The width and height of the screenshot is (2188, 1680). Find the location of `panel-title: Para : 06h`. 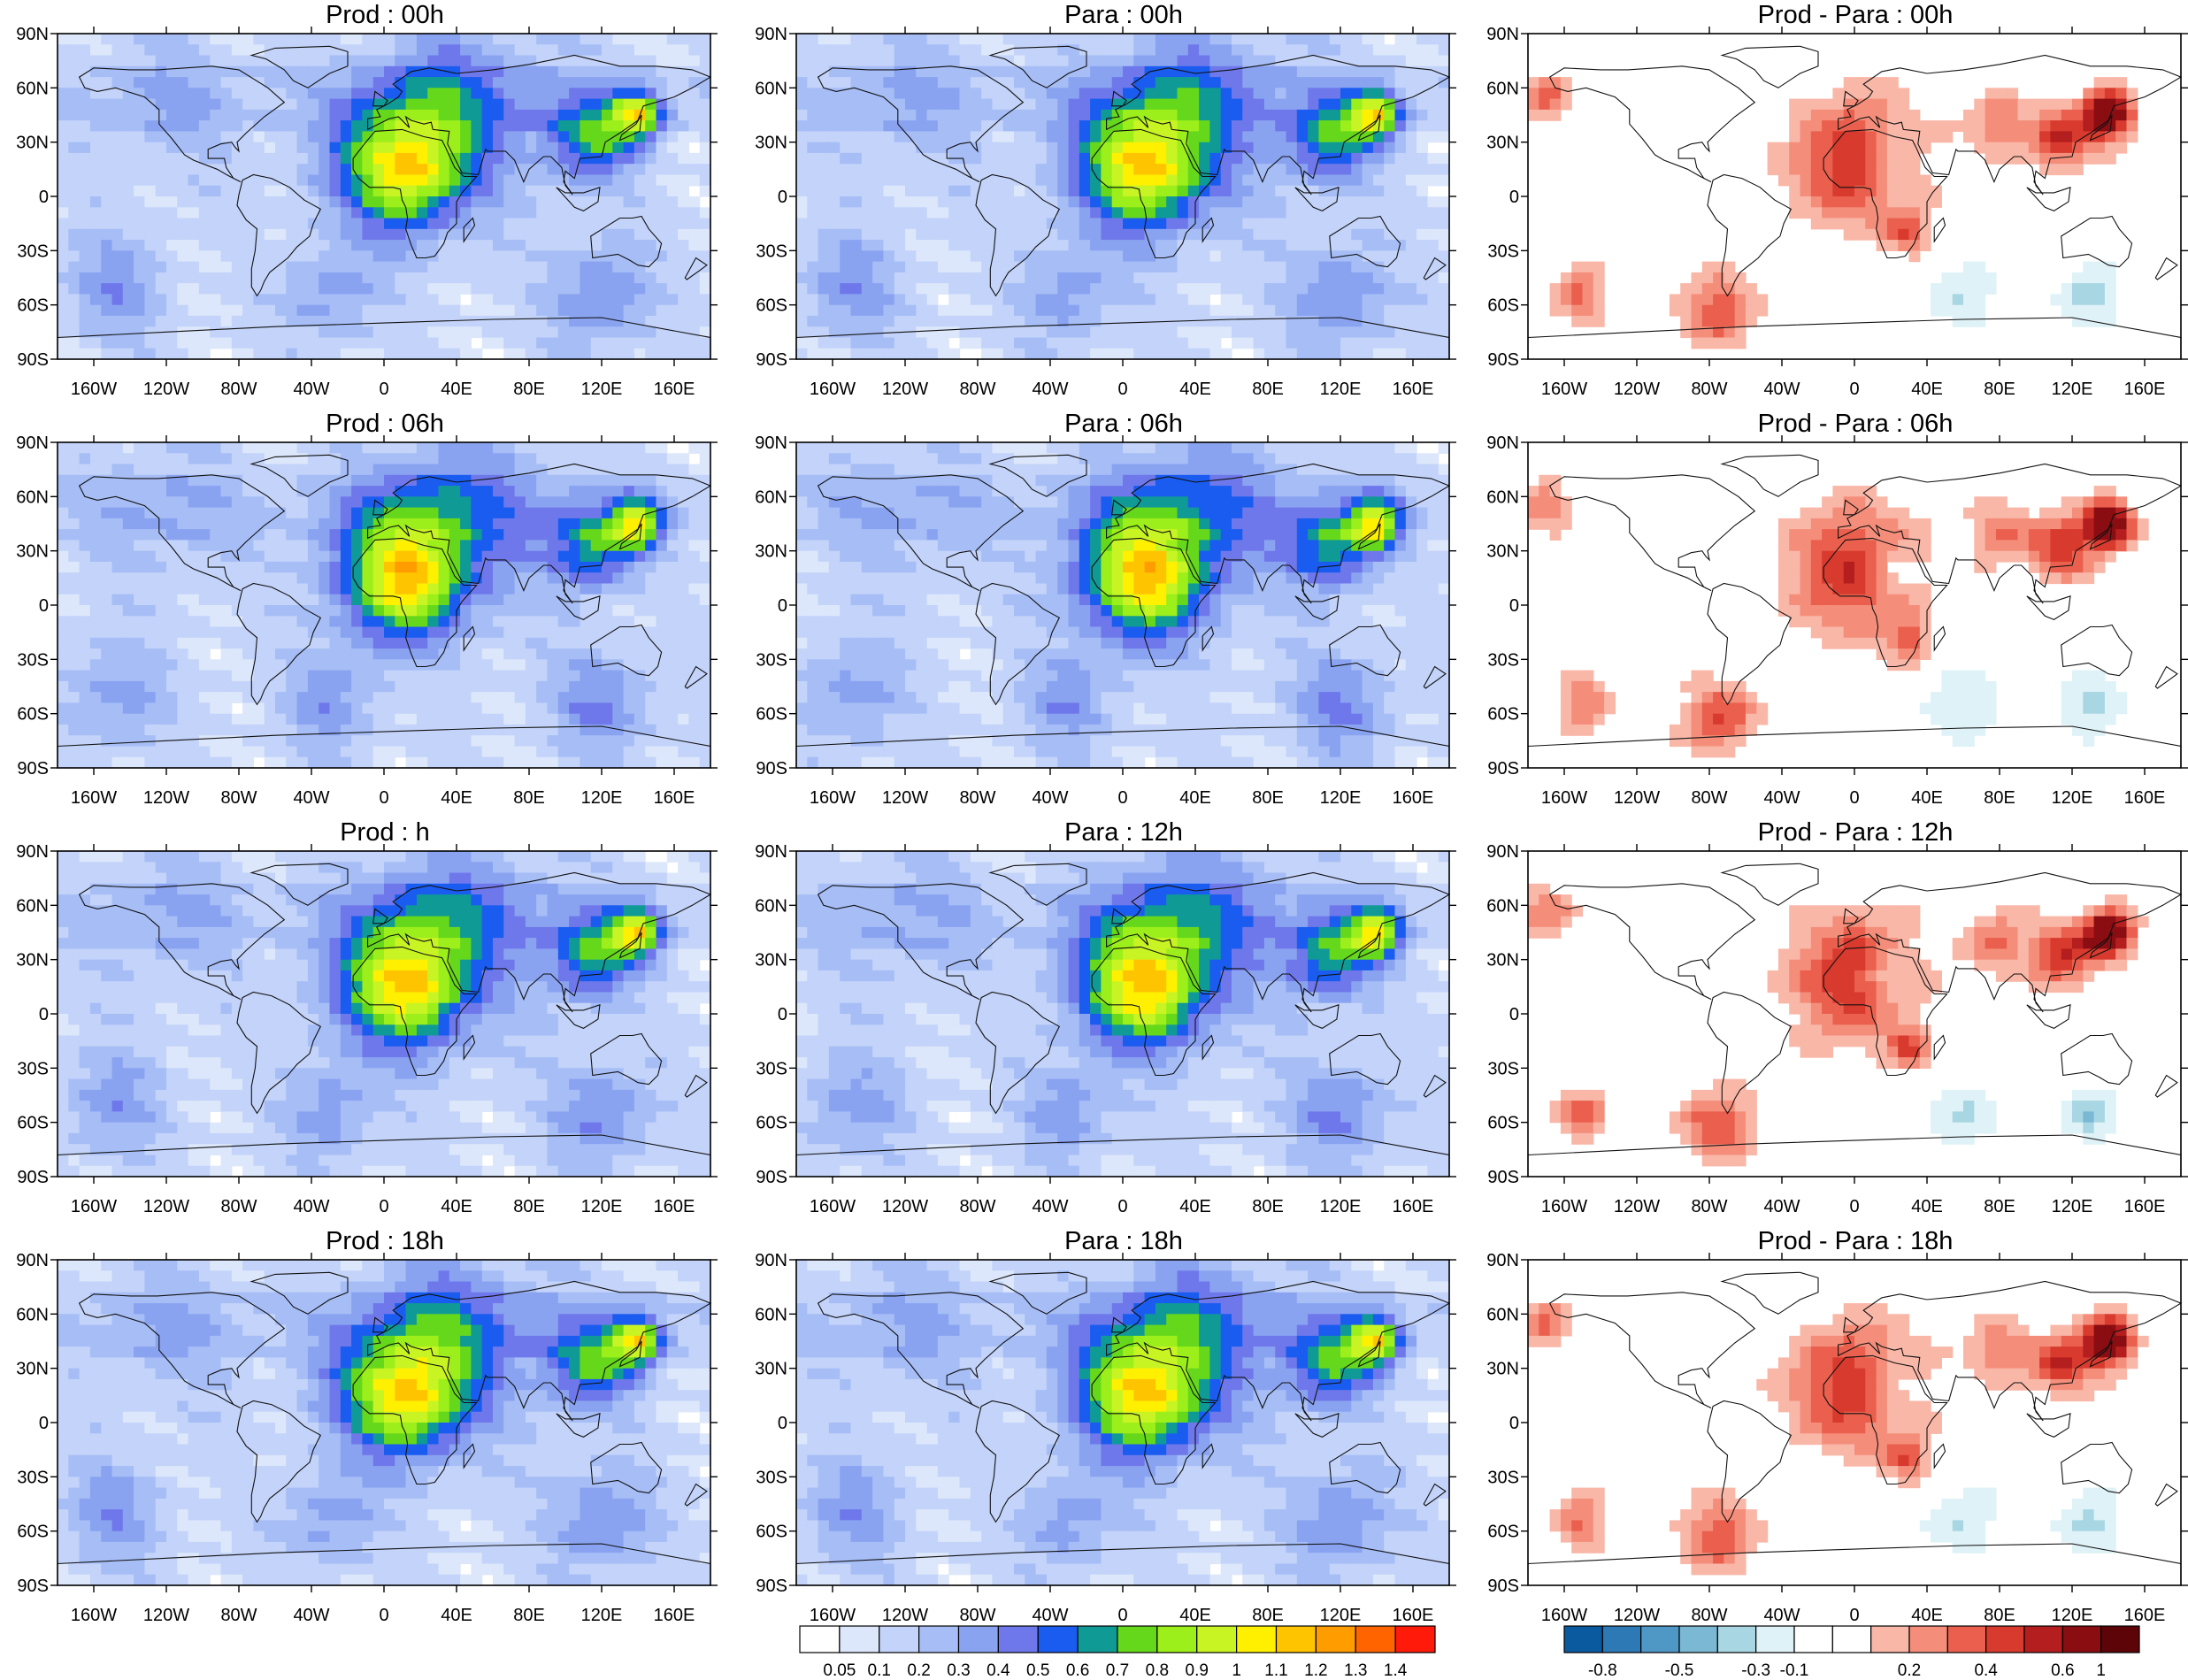

panel-title: Para : 06h is located at coordinates (1123, 424).